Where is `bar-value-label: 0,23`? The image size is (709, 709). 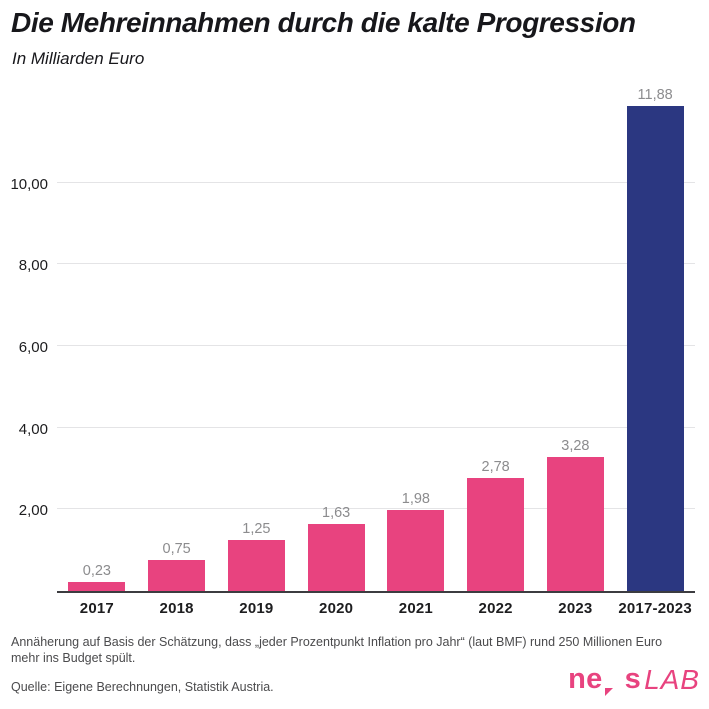
bar-value-label: 0,23 is located at coordinates (96, 570).